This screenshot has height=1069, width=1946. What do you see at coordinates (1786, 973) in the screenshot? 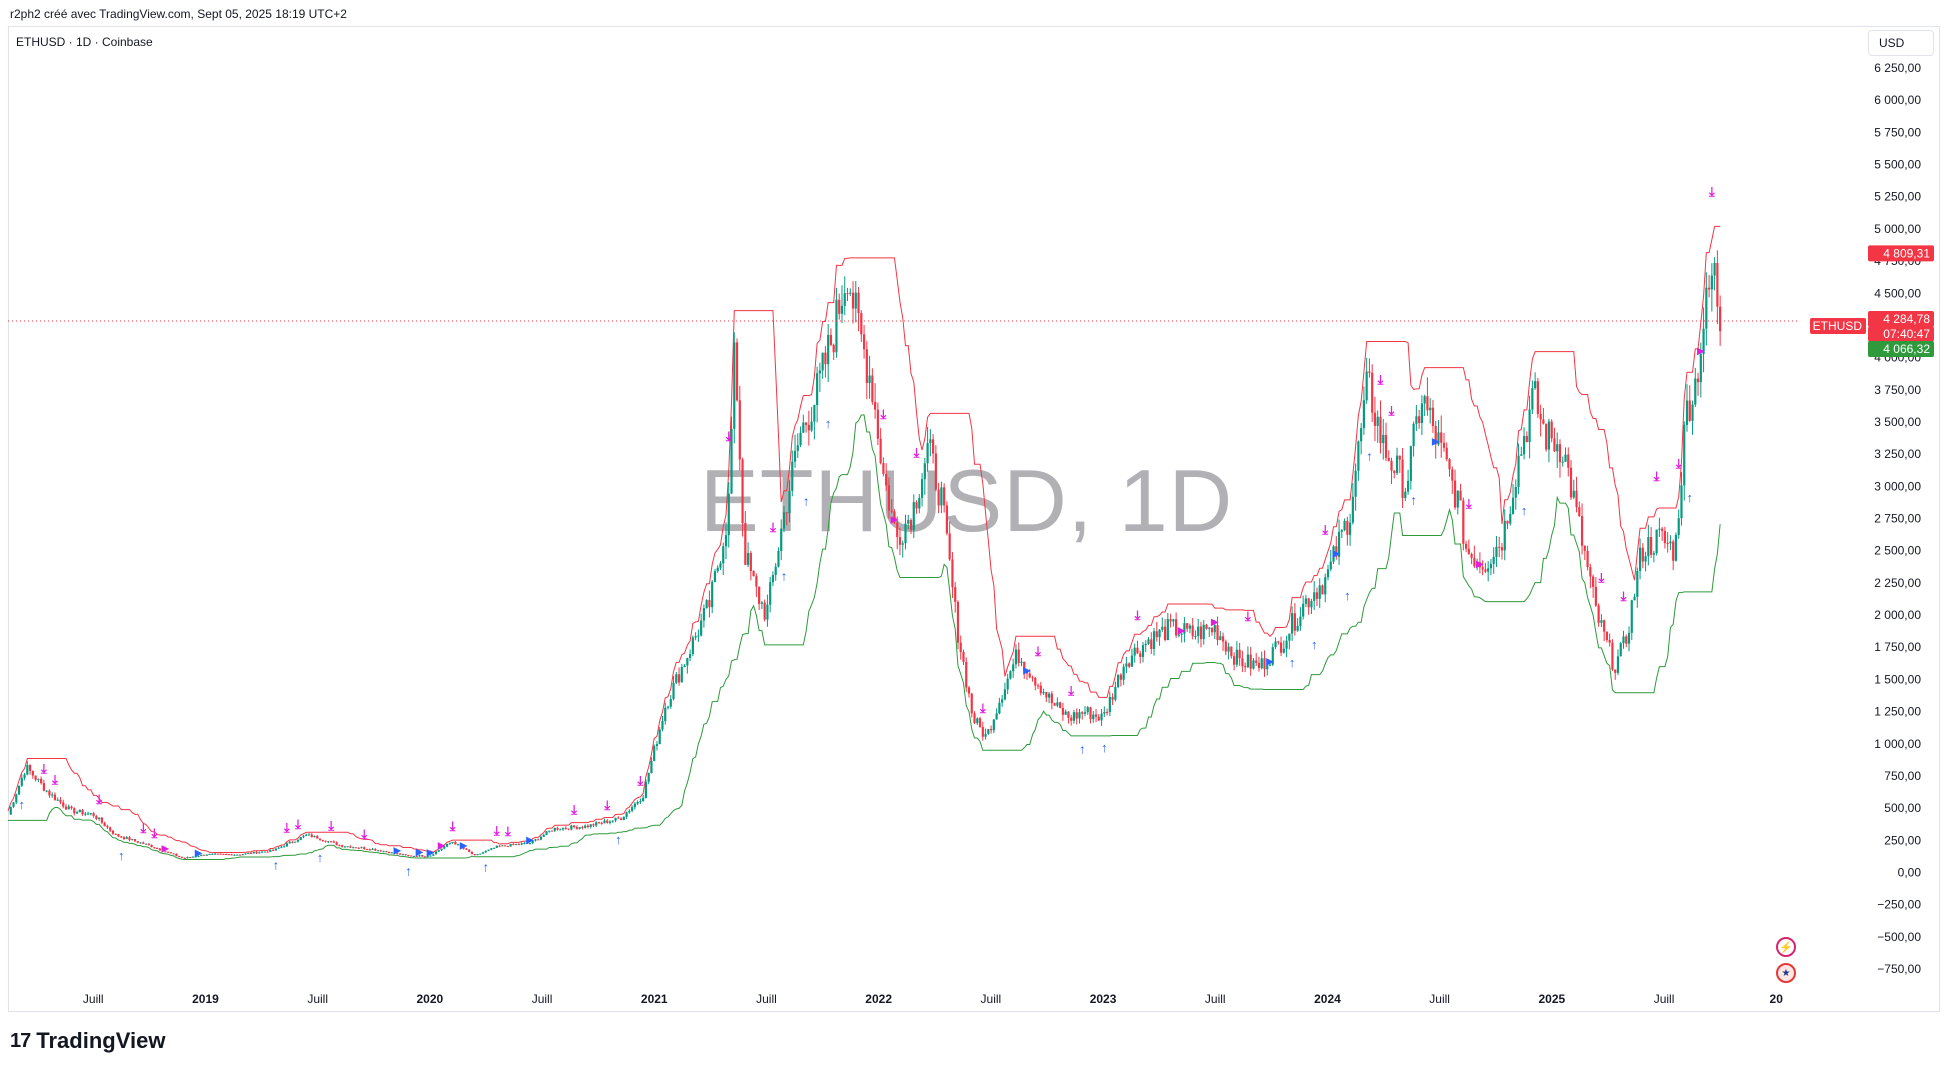
I see `us-flag-icon: ★` at bounding box center [1786, 973].